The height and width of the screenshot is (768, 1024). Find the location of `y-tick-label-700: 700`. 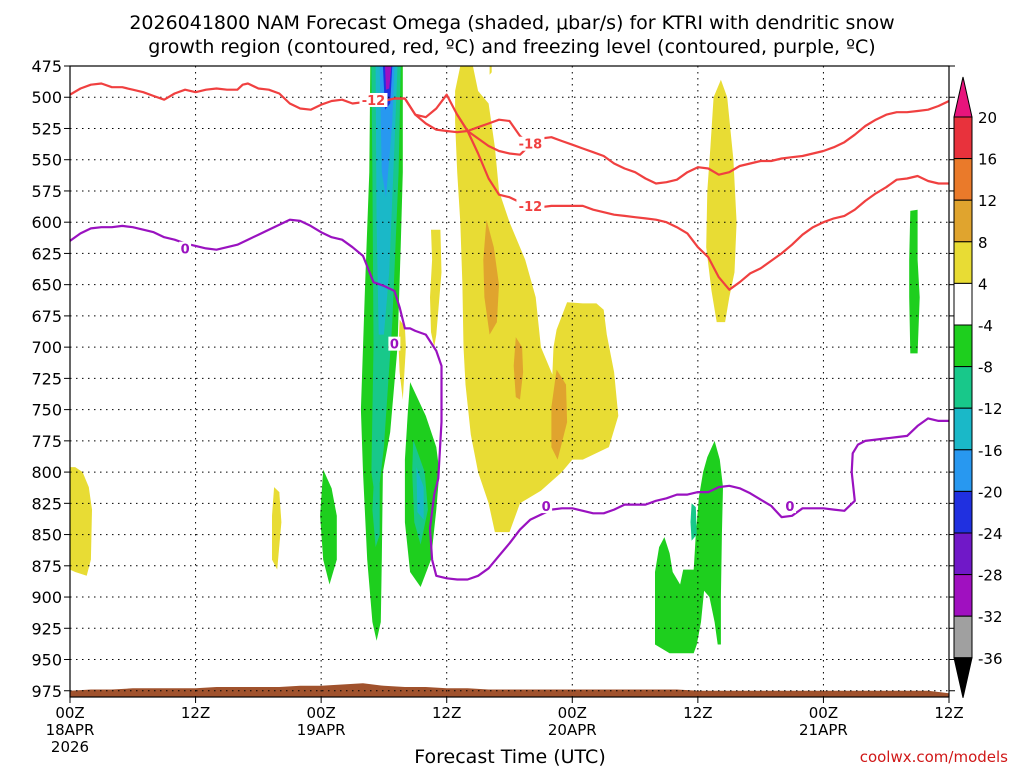

y-tick-label-700: 700 is located at coordinates (46, 347).